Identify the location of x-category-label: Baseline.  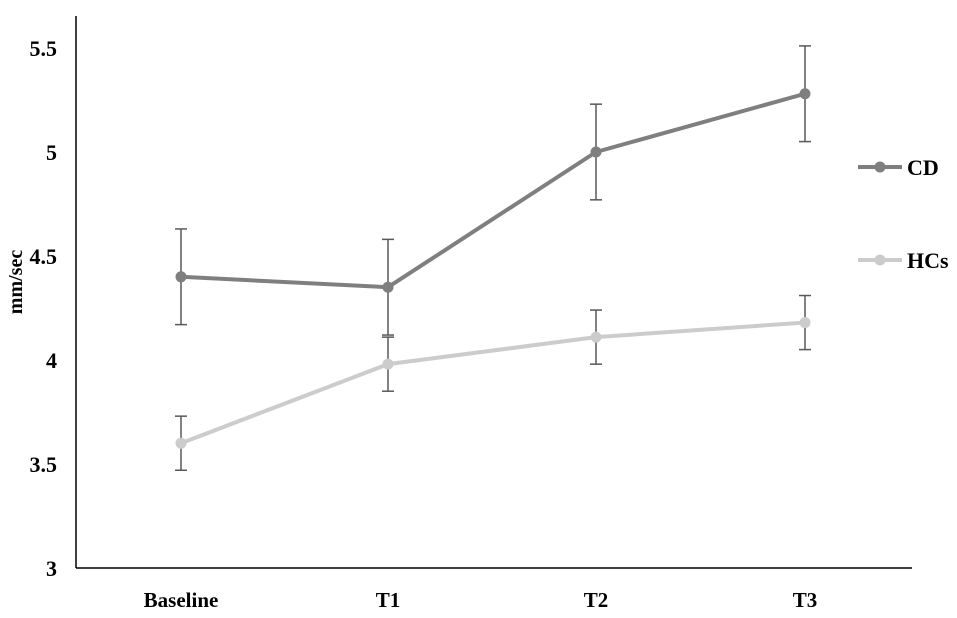
(181, 600).